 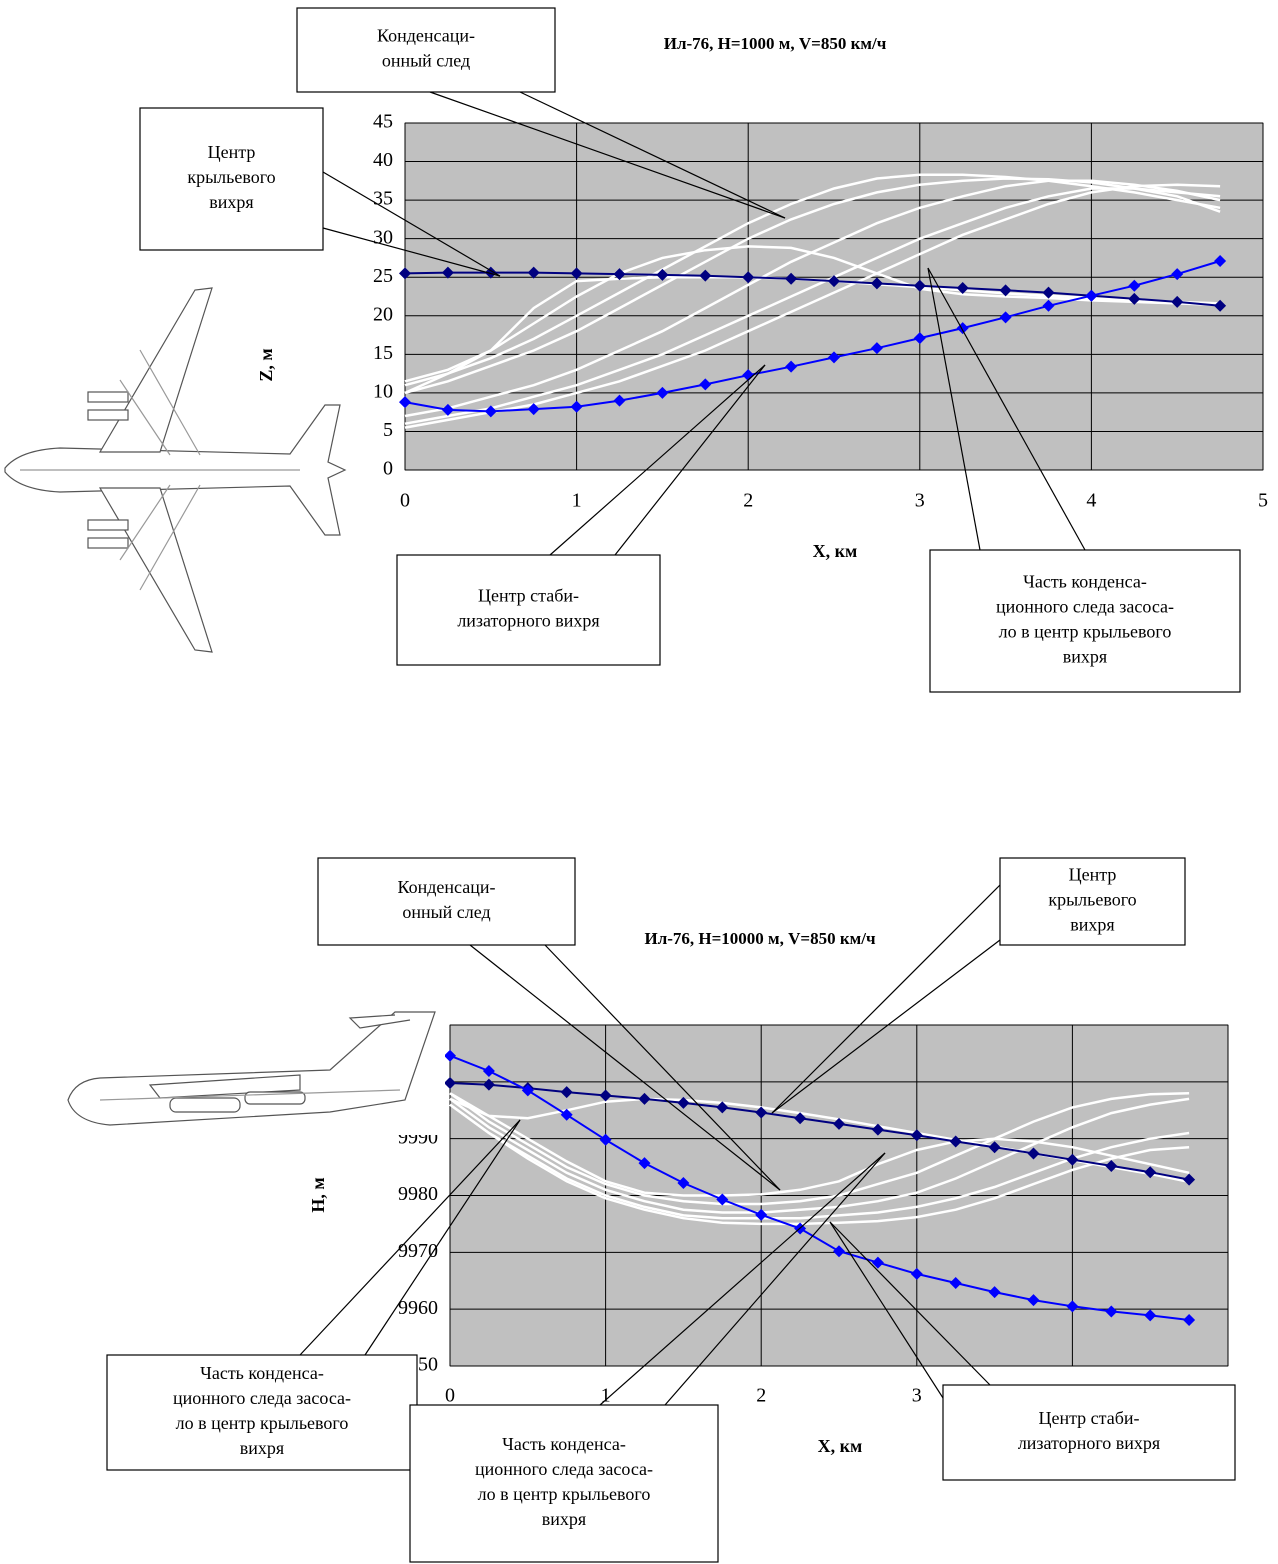 What do you see at coordinates (1263, 501) in the screenshot?
I see `x-tick-label: 5` at bounding box center [1263, 501].